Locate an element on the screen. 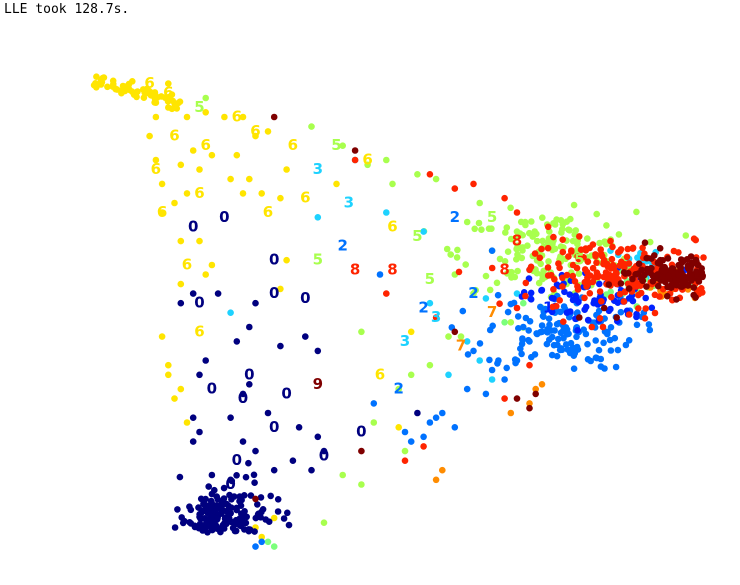 Image resolution: width=740 pixels, height=585 pixels. digit-label-5: 5 is located at coordinates (336, 145).